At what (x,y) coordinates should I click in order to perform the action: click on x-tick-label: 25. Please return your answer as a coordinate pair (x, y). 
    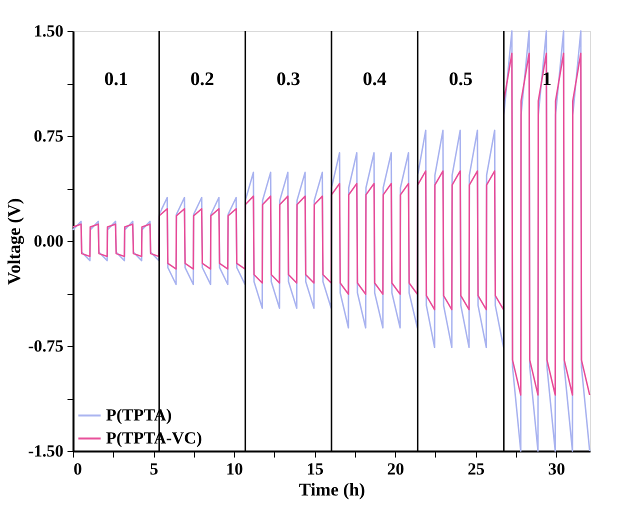
    Looking at the image, I should click on (476, 469).